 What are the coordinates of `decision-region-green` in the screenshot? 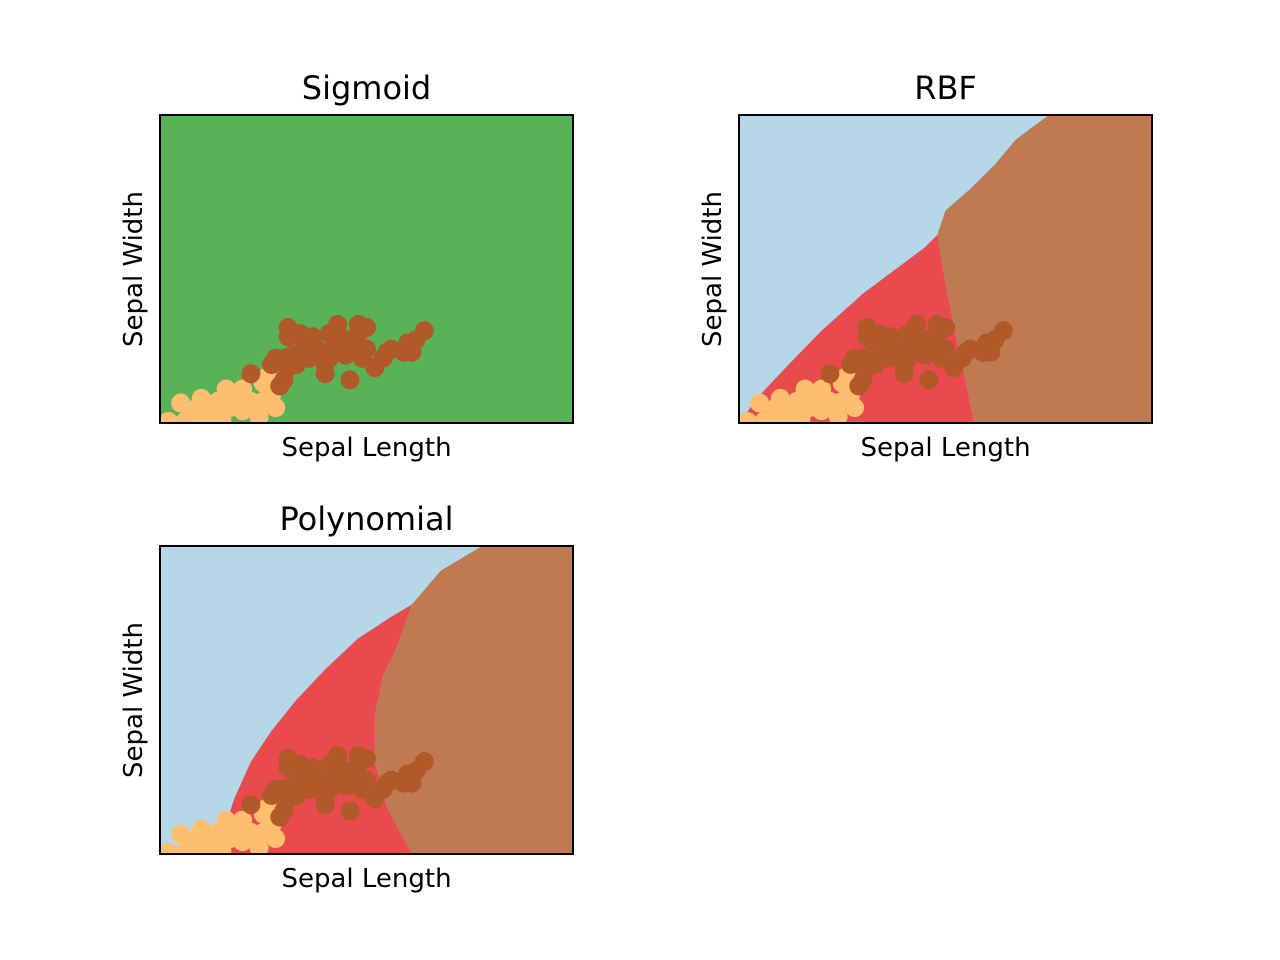 It's located at (366, 269).